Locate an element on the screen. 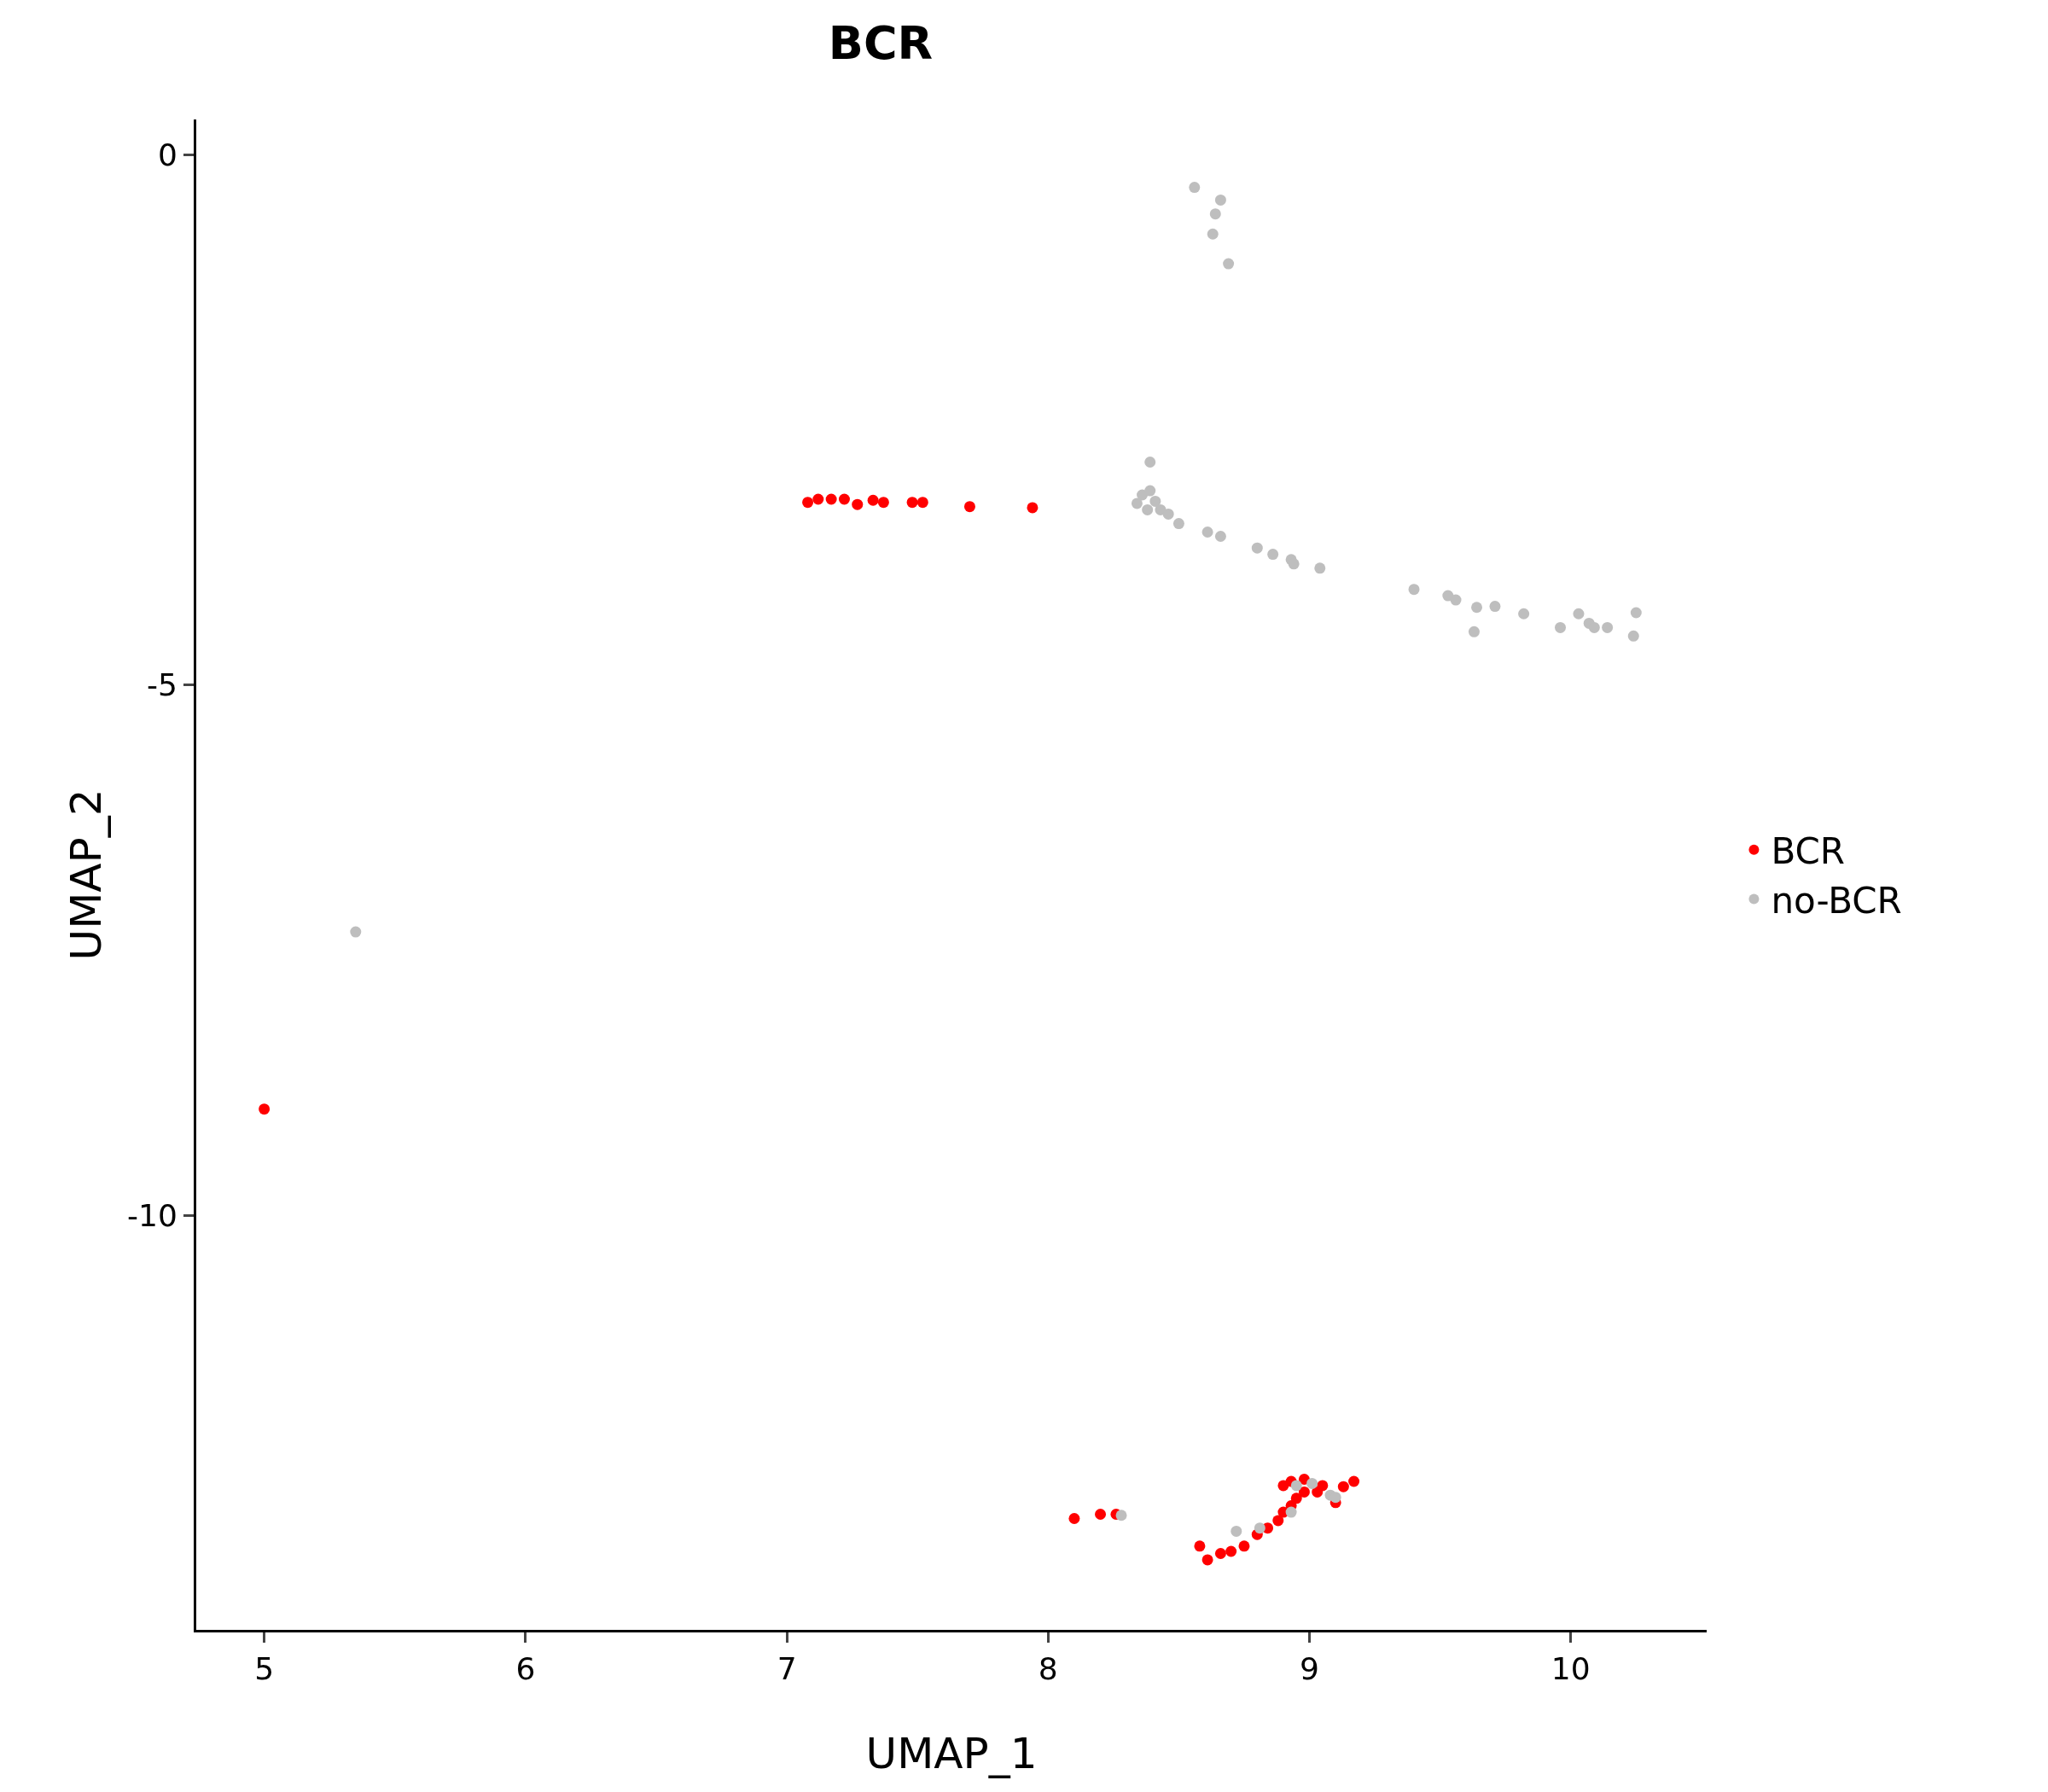 The image size is (2048, 1792). x-tick-label: 7 is located at coordinates (787, 1669).